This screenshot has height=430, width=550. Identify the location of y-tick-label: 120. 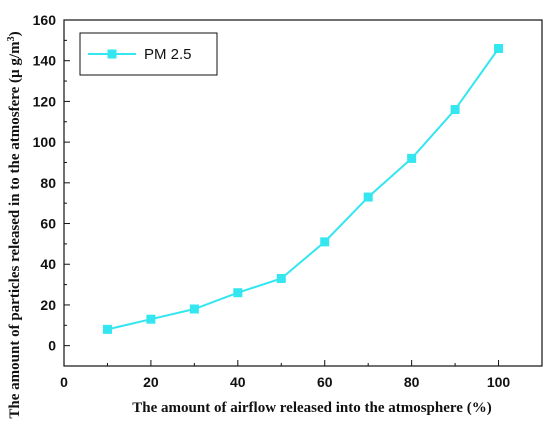
(45, 101).